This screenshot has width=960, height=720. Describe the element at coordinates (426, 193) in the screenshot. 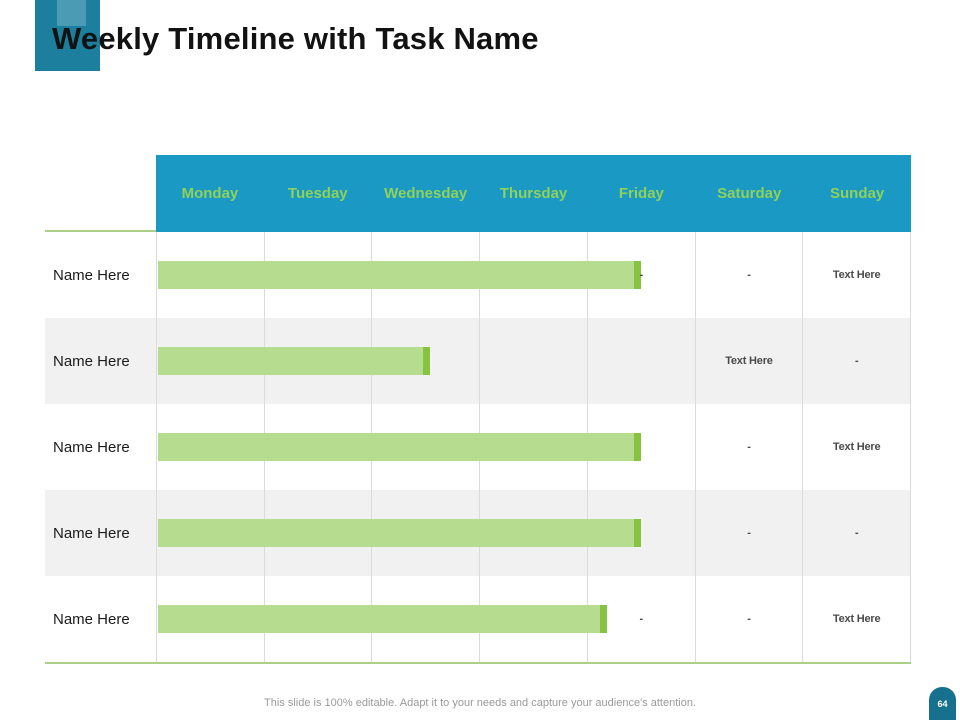

I see `day-header: Wednesday` at that location.